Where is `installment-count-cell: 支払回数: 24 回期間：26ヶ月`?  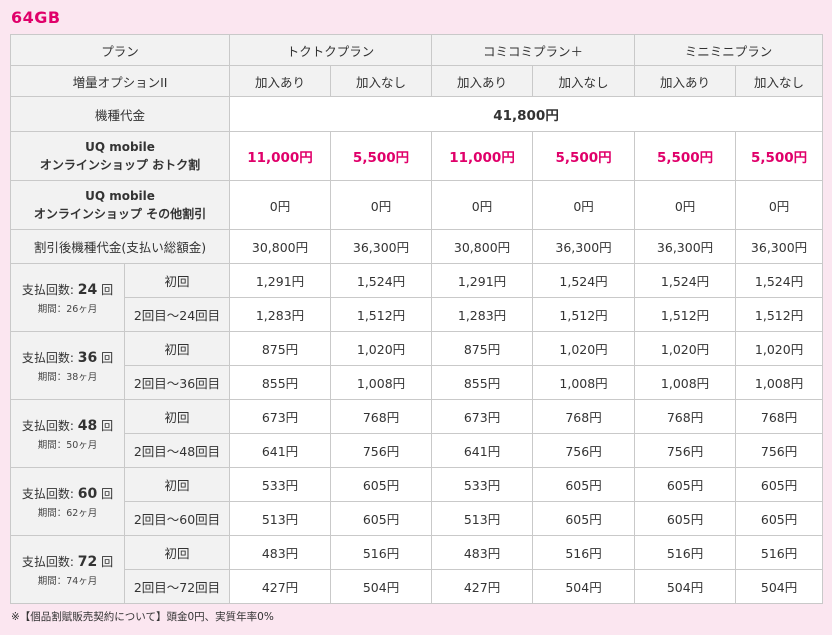
installment-count-cell: 支払回数: 24 回期間：26ヶ月 is located at coordinates (67, 297).